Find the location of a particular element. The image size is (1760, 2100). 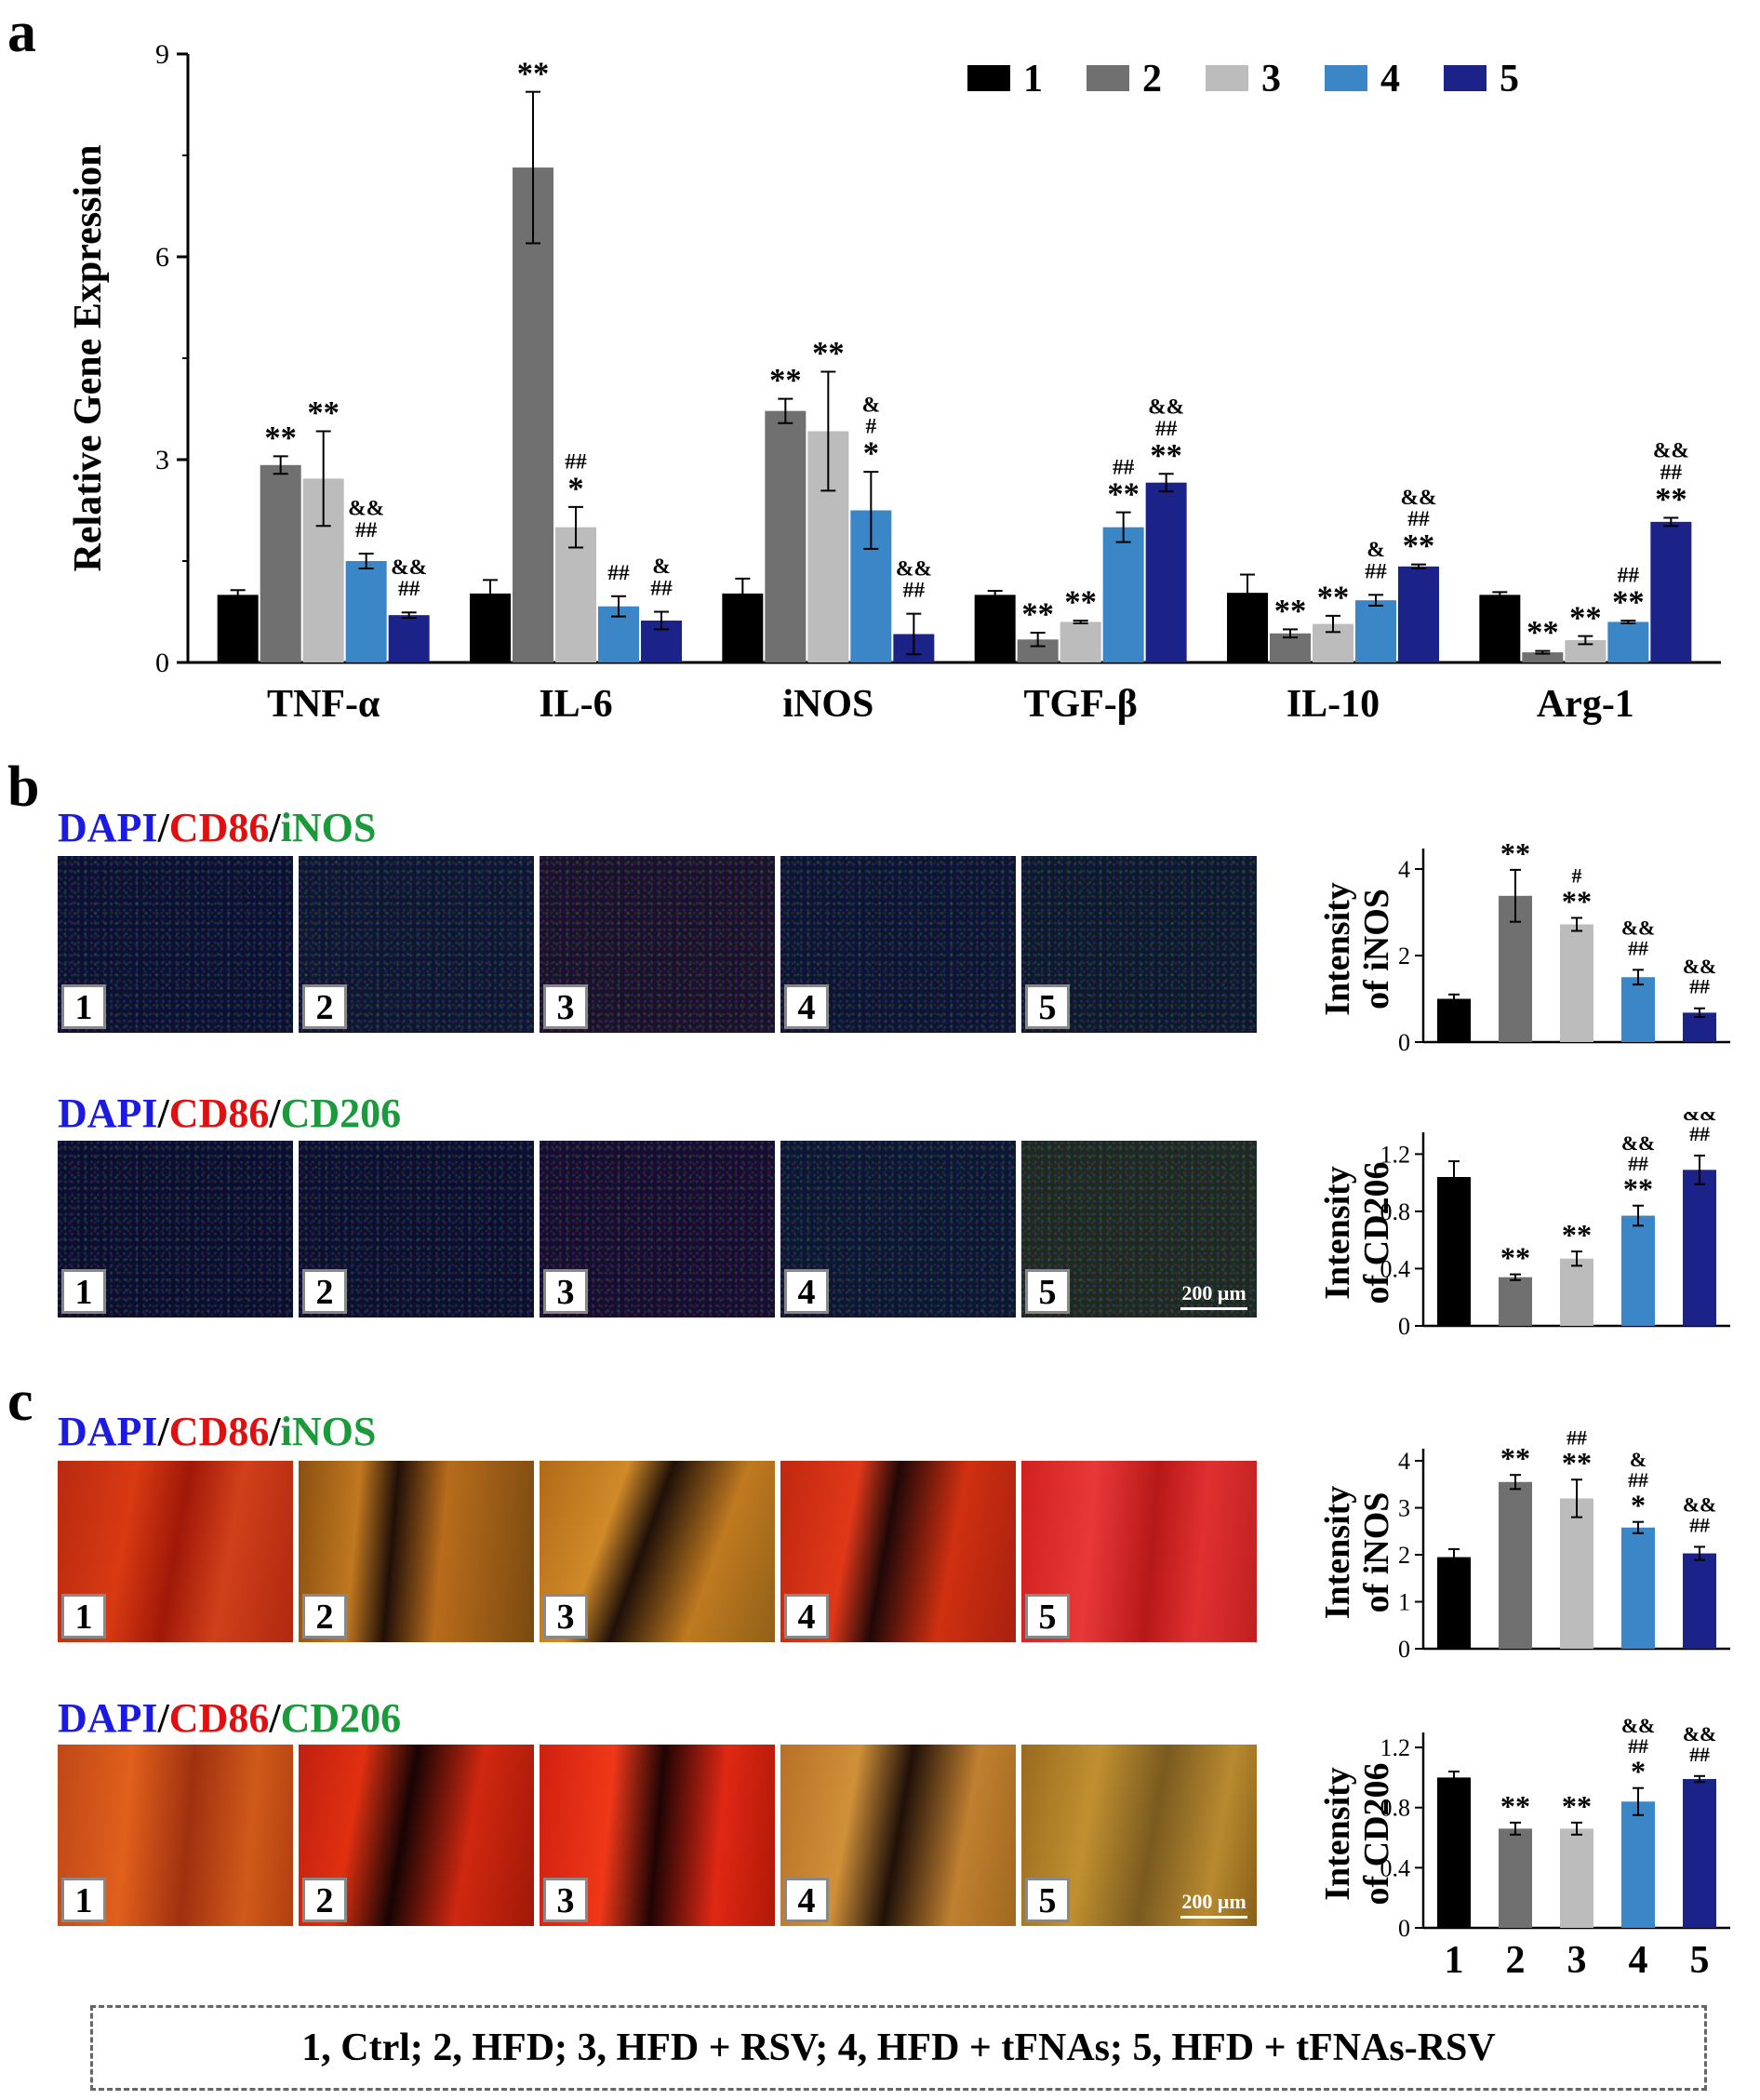

legend-label: 2 is located at coordinates (1152, 79).